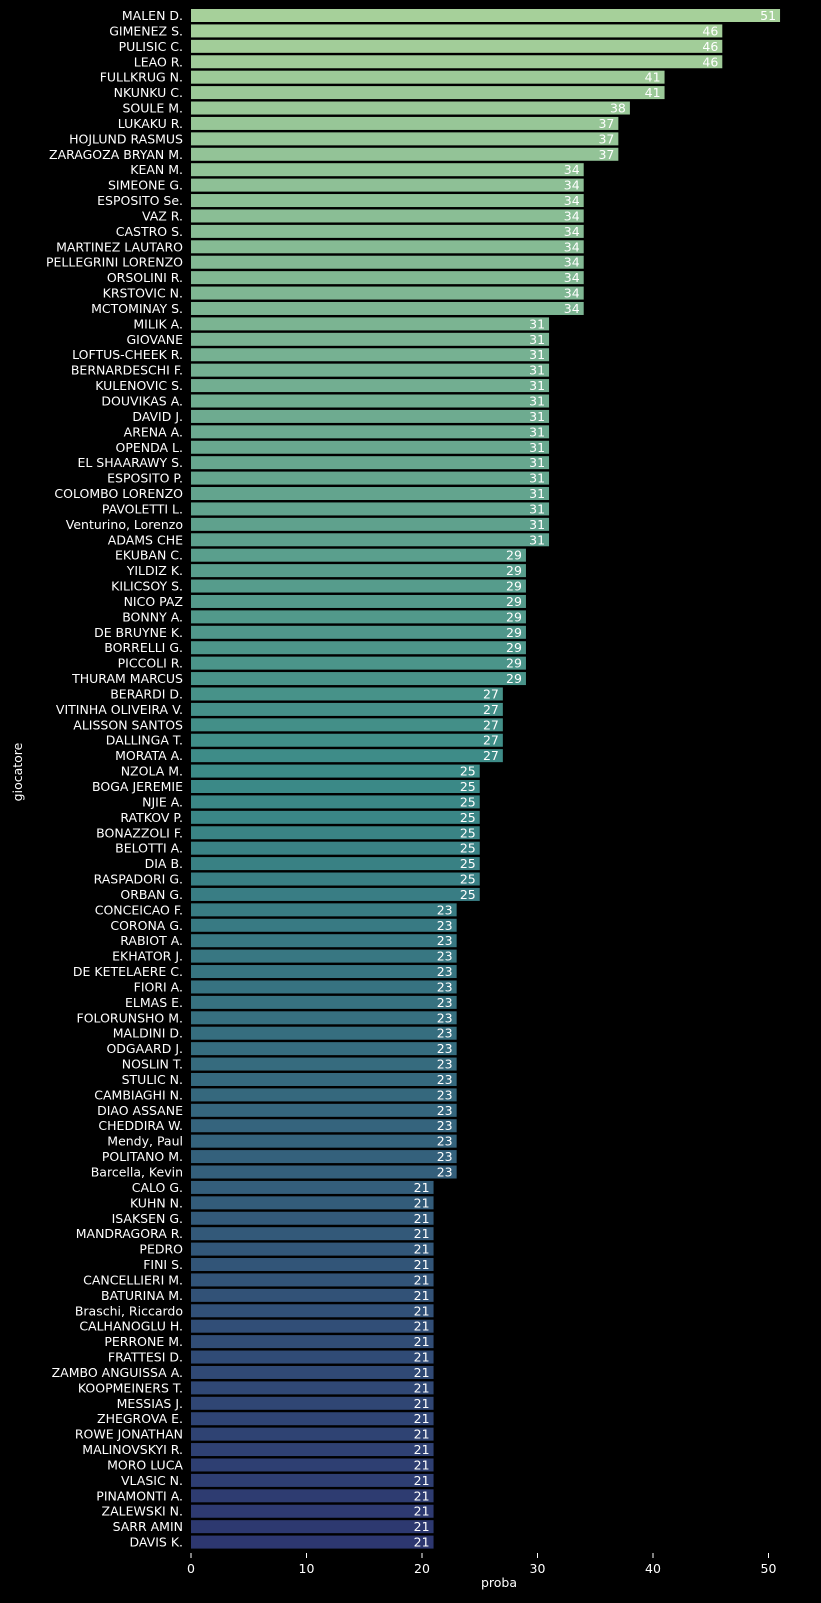 Image resolution: width=821 pixels, height=1603 pixels. Describe the element at coordinates (514, 632) in the screenshot. I see `value-label: 29` at that location.